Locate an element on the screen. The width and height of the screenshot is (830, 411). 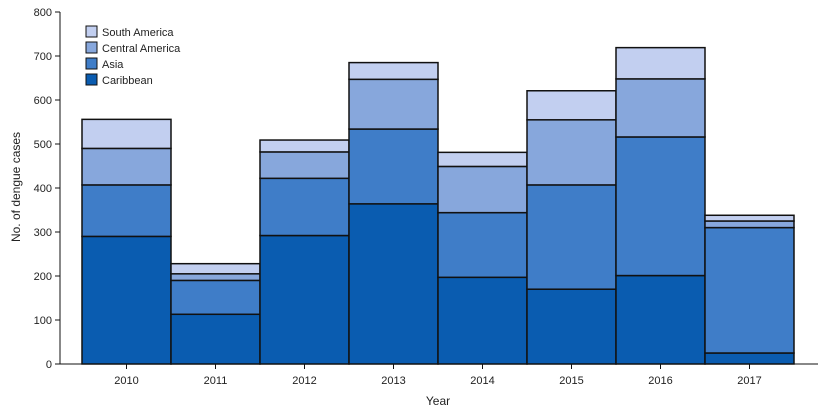
x-tick-label-2012: 2012 is located at coordinates (304, 381).